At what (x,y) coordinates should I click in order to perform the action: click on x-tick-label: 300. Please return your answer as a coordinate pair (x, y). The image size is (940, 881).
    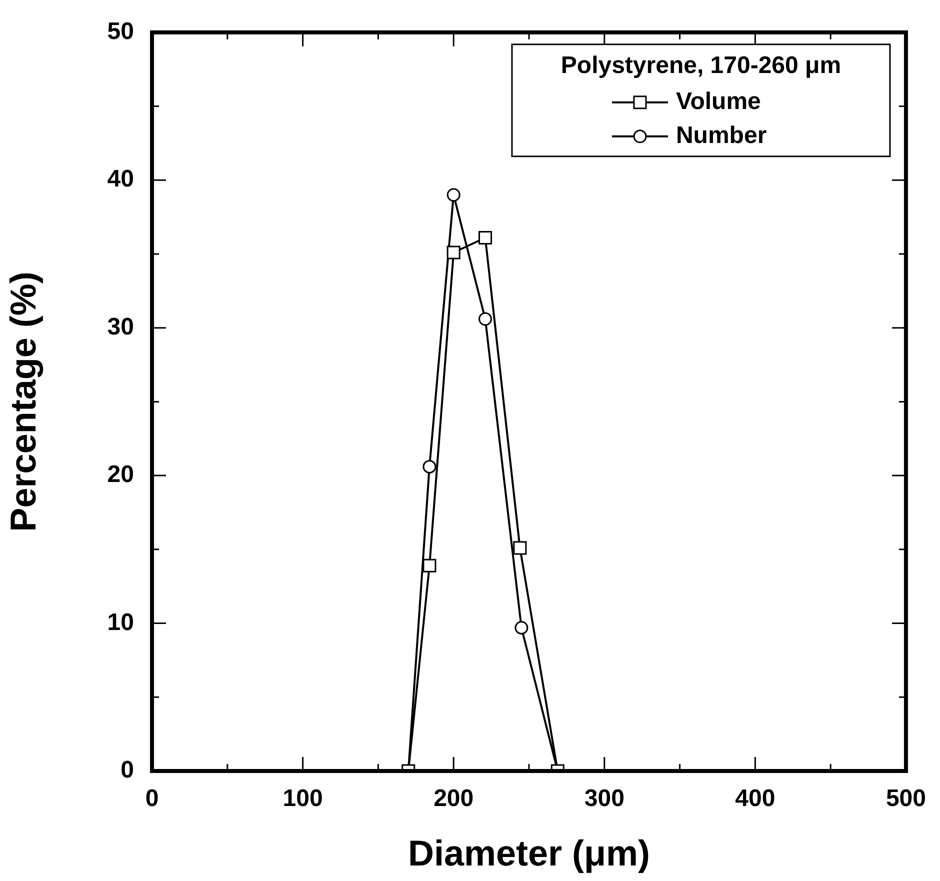
    Looking at the image, I should click on (604, 798).